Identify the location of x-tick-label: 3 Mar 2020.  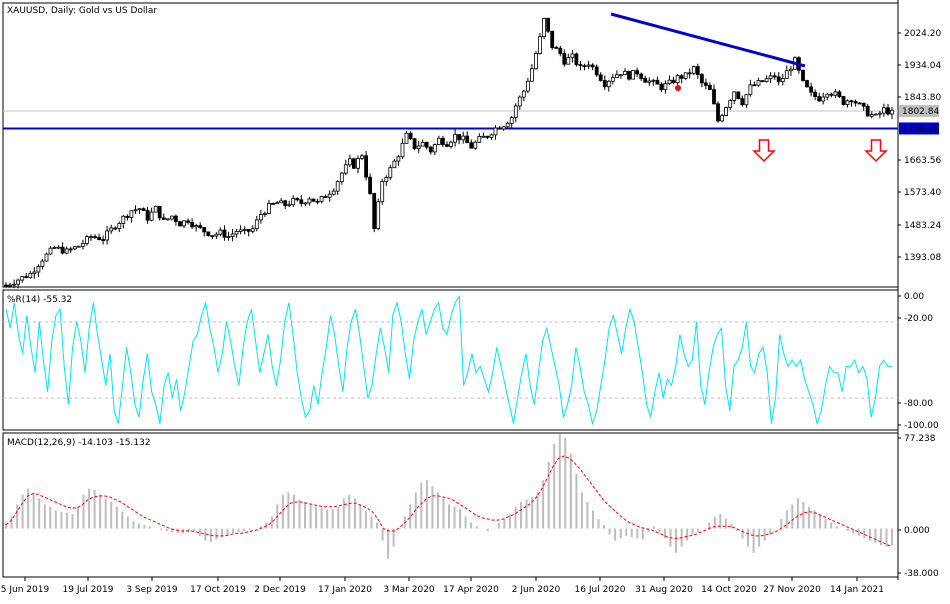
(409, 590).